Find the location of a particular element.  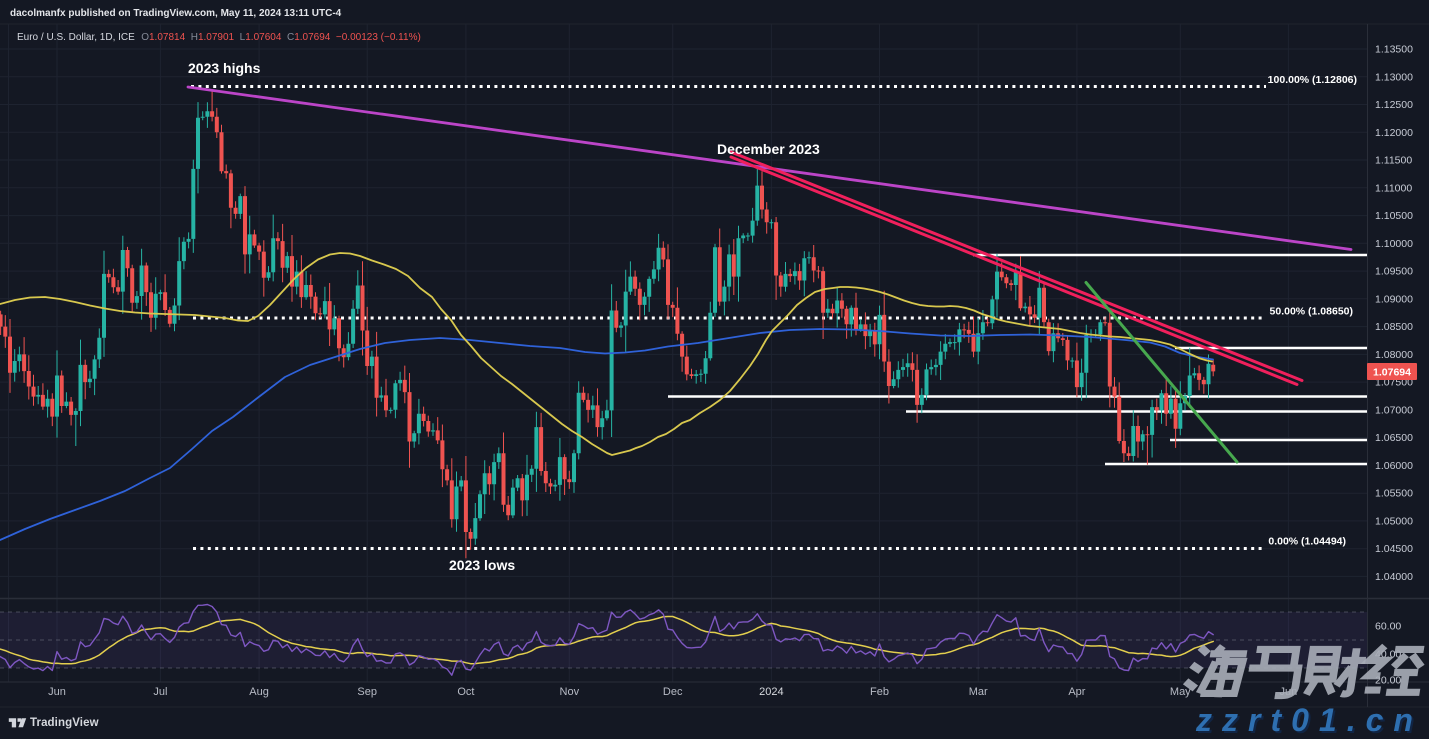

svg-text: Aug is located at coordinates (259, 692).